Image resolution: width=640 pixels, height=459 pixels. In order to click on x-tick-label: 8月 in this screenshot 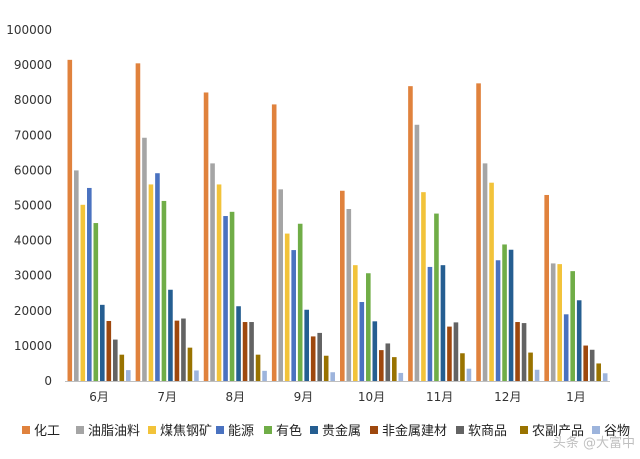, I will do `click(235, 397)`.